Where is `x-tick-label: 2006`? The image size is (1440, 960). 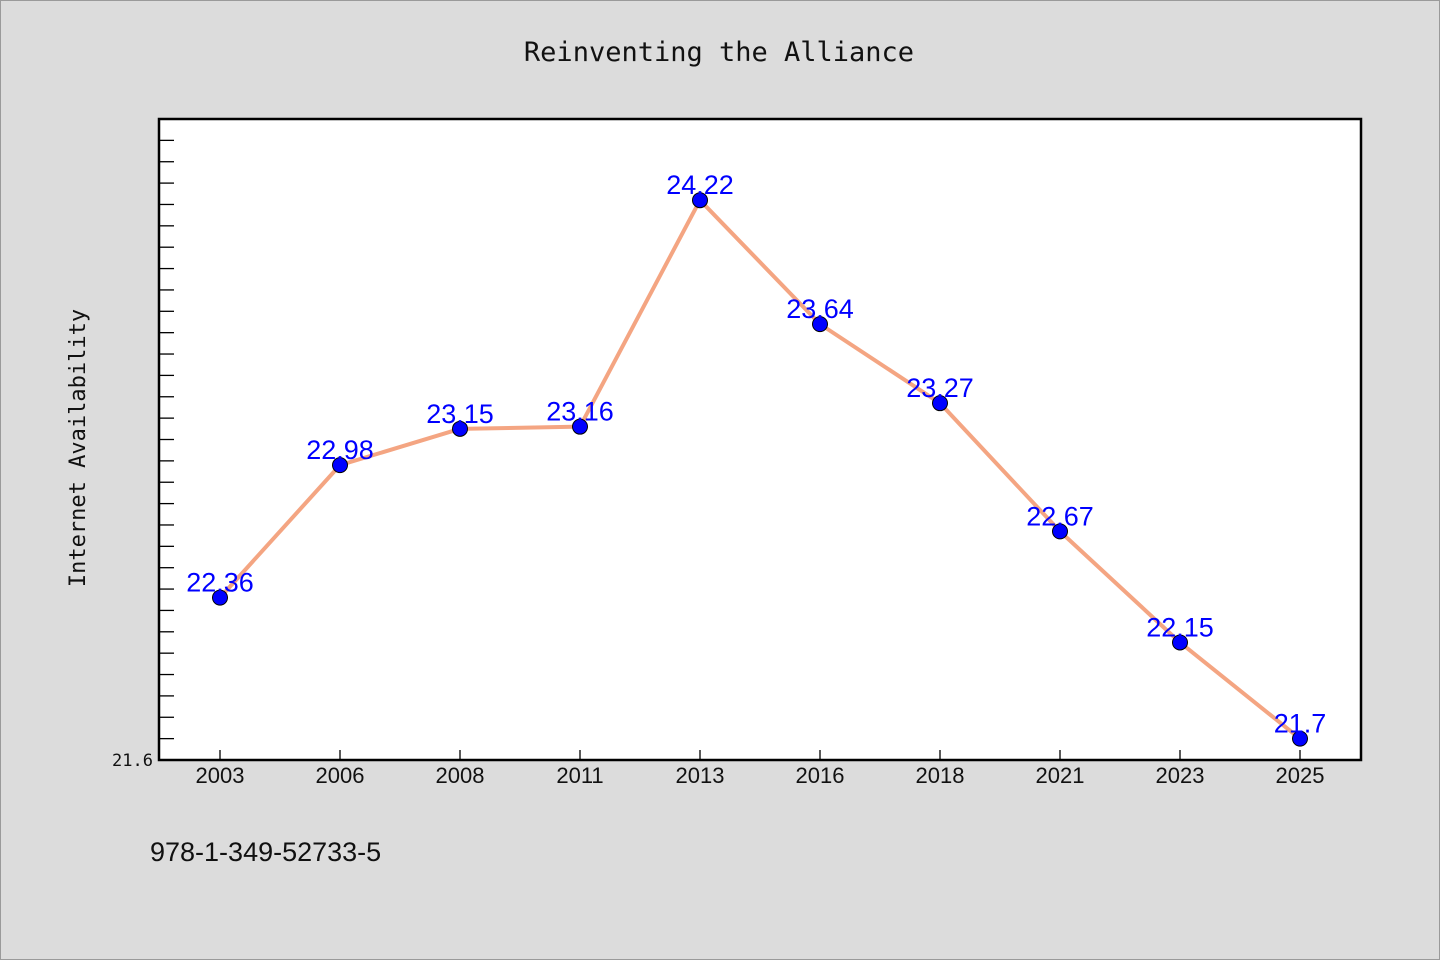
x-tick-label: 2006 is located at coordinates (340, 775).